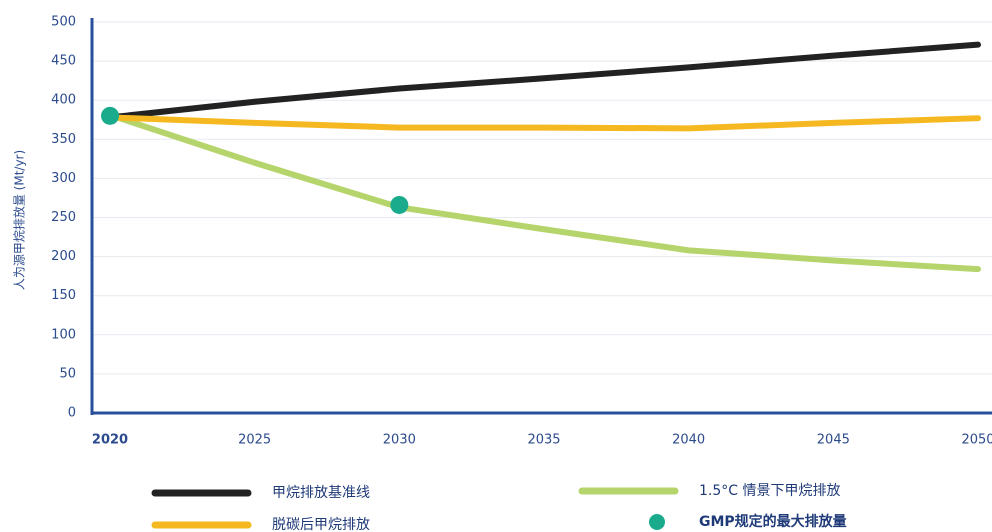 The image size is (992, 532). Describe the element at coordinates (110, 440) in the screenshot. I see `x-tick-label: 2020` at that location.